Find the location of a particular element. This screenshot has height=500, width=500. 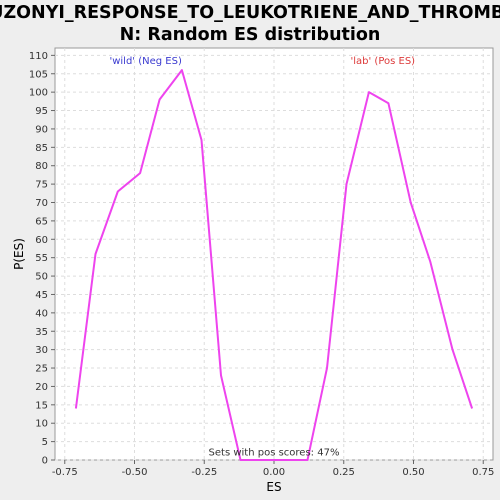

x-tick-label: -0.25 is located at coordinates (204, 472).